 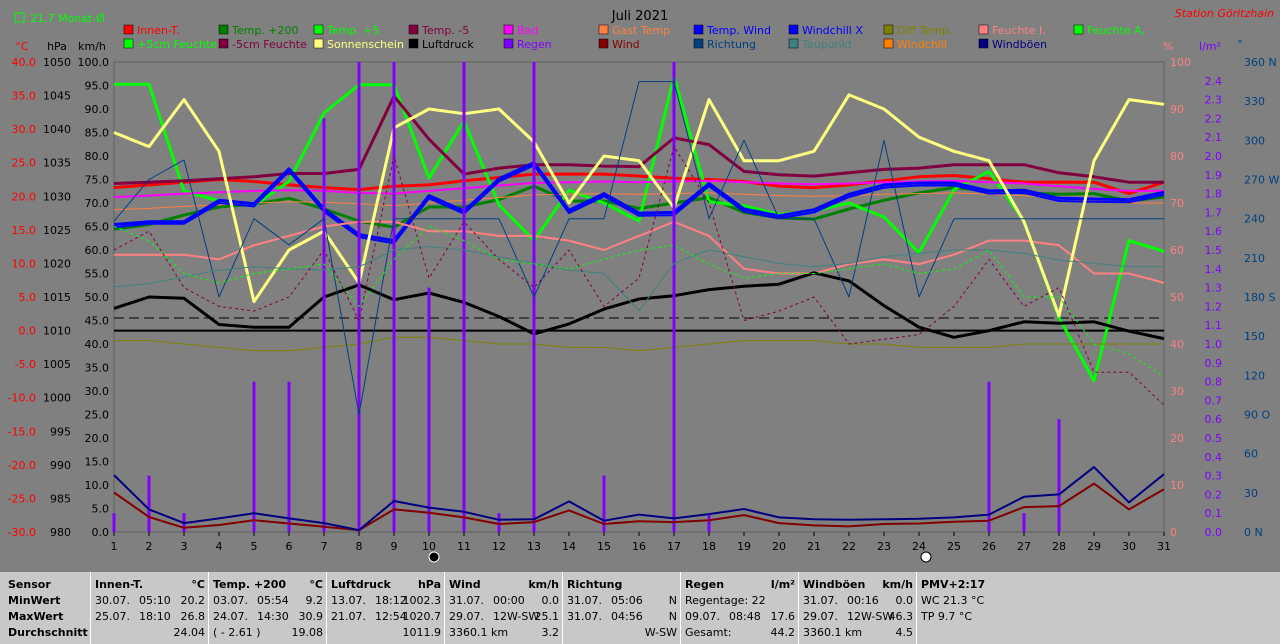 I want to click on rain-tick-label: 2.0, so click(x=1214, y=156).